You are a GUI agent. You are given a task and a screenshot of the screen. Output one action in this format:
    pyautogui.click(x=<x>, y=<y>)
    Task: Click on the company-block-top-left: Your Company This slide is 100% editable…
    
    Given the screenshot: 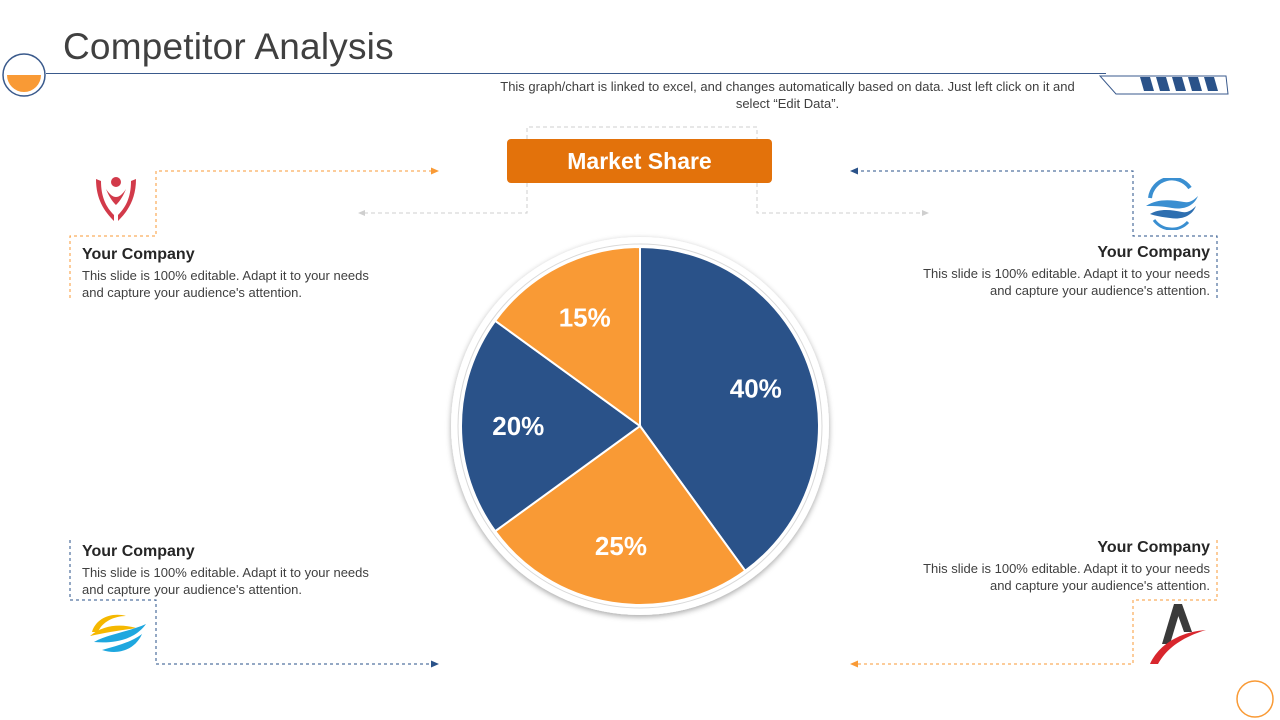 What is the action you would take?
    pyautogui.click(x=227, y=273)
    